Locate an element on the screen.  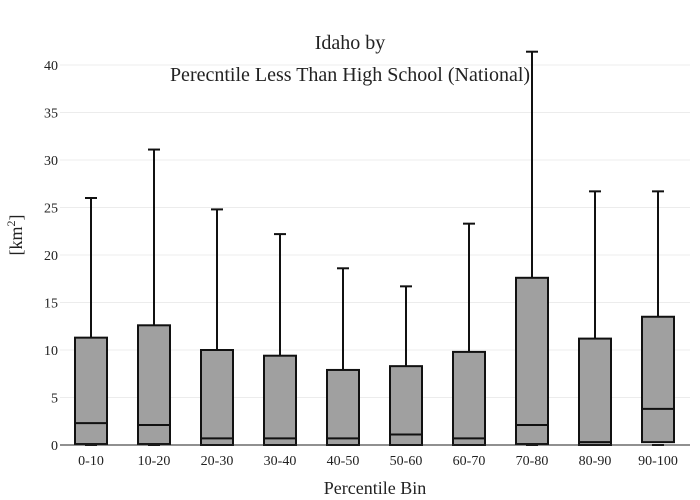
x-tick-label: 0-10 is located at coordinates (91, 461).